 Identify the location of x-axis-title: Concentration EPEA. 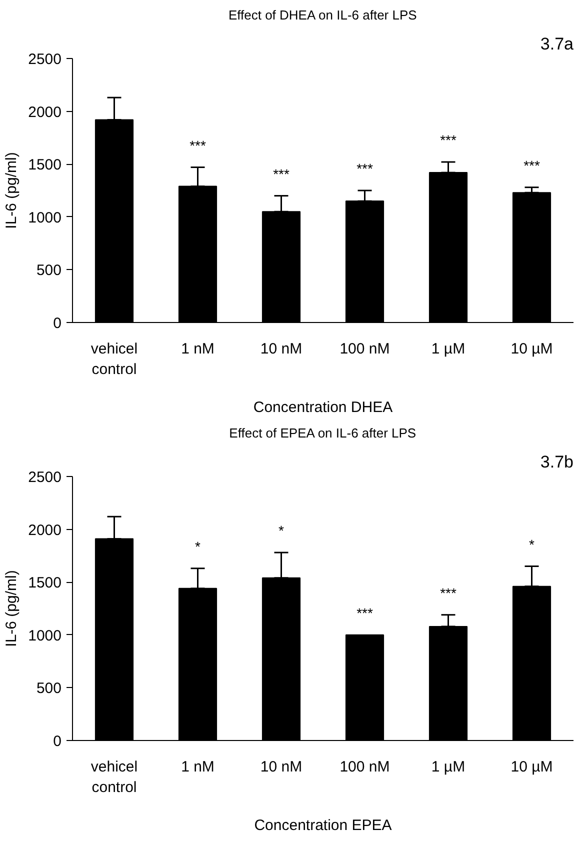
(323, 825).